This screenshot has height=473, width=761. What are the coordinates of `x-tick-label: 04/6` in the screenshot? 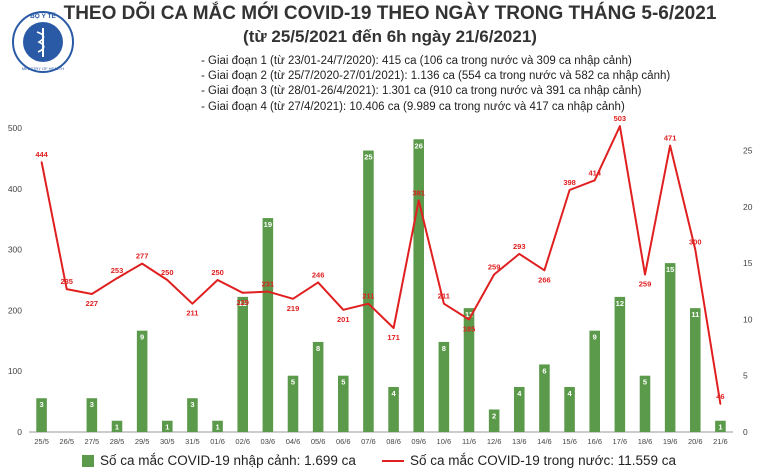 It's located at (293, 441).